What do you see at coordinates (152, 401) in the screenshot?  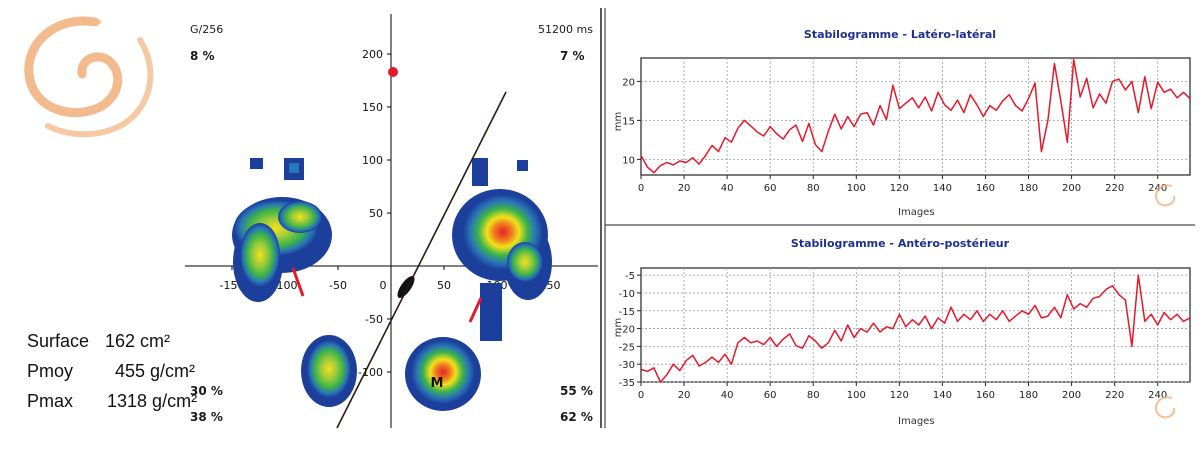 I see `pmax-value: 1318 g/cm²` at bounding box center [152, 401].